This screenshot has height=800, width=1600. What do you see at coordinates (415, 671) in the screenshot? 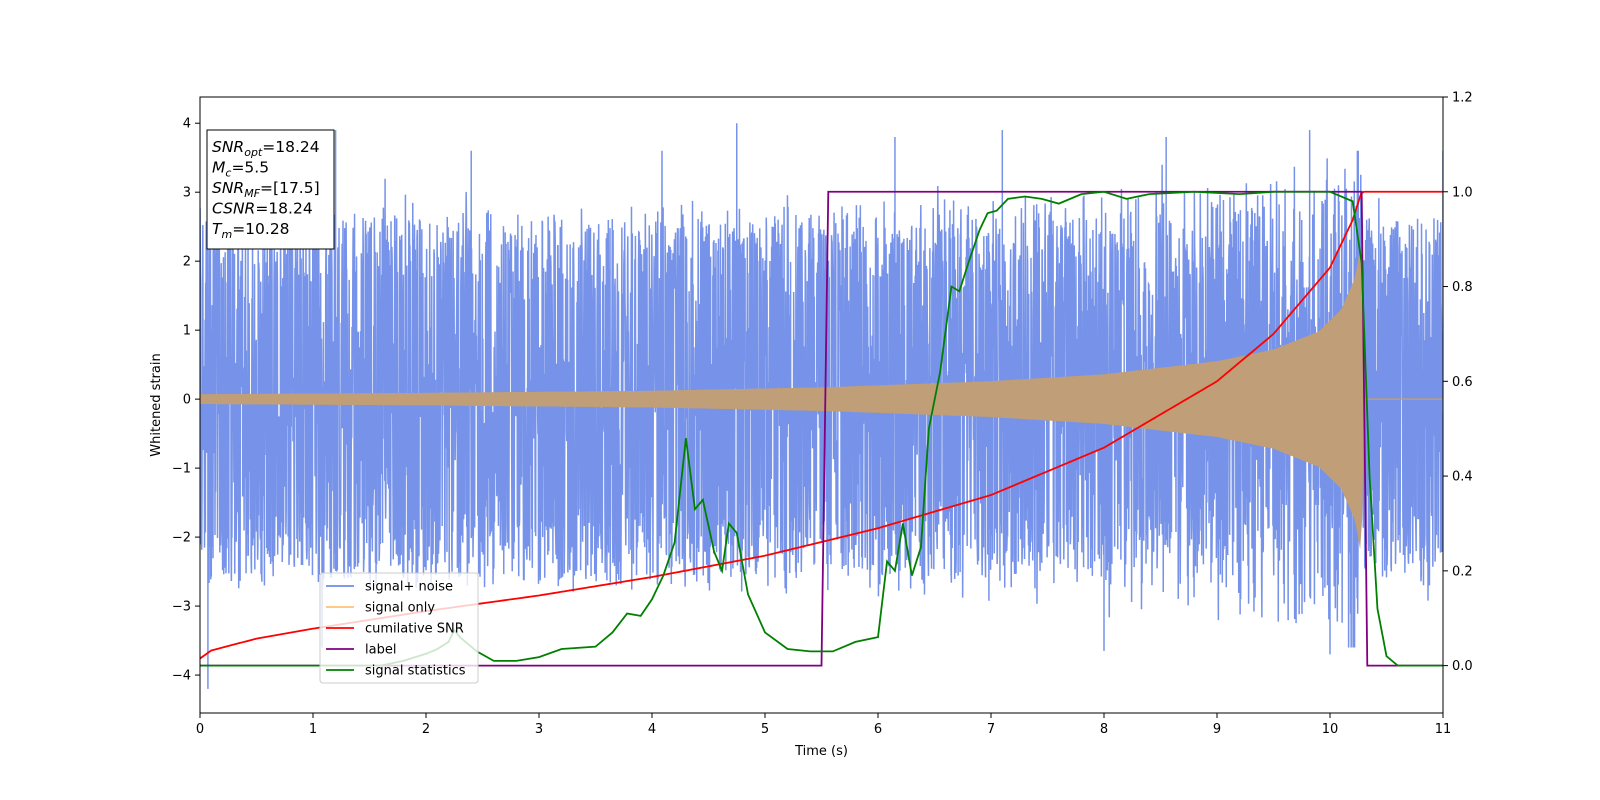
I see `legend-label: signal statistics` at bounding box center [415, 671].